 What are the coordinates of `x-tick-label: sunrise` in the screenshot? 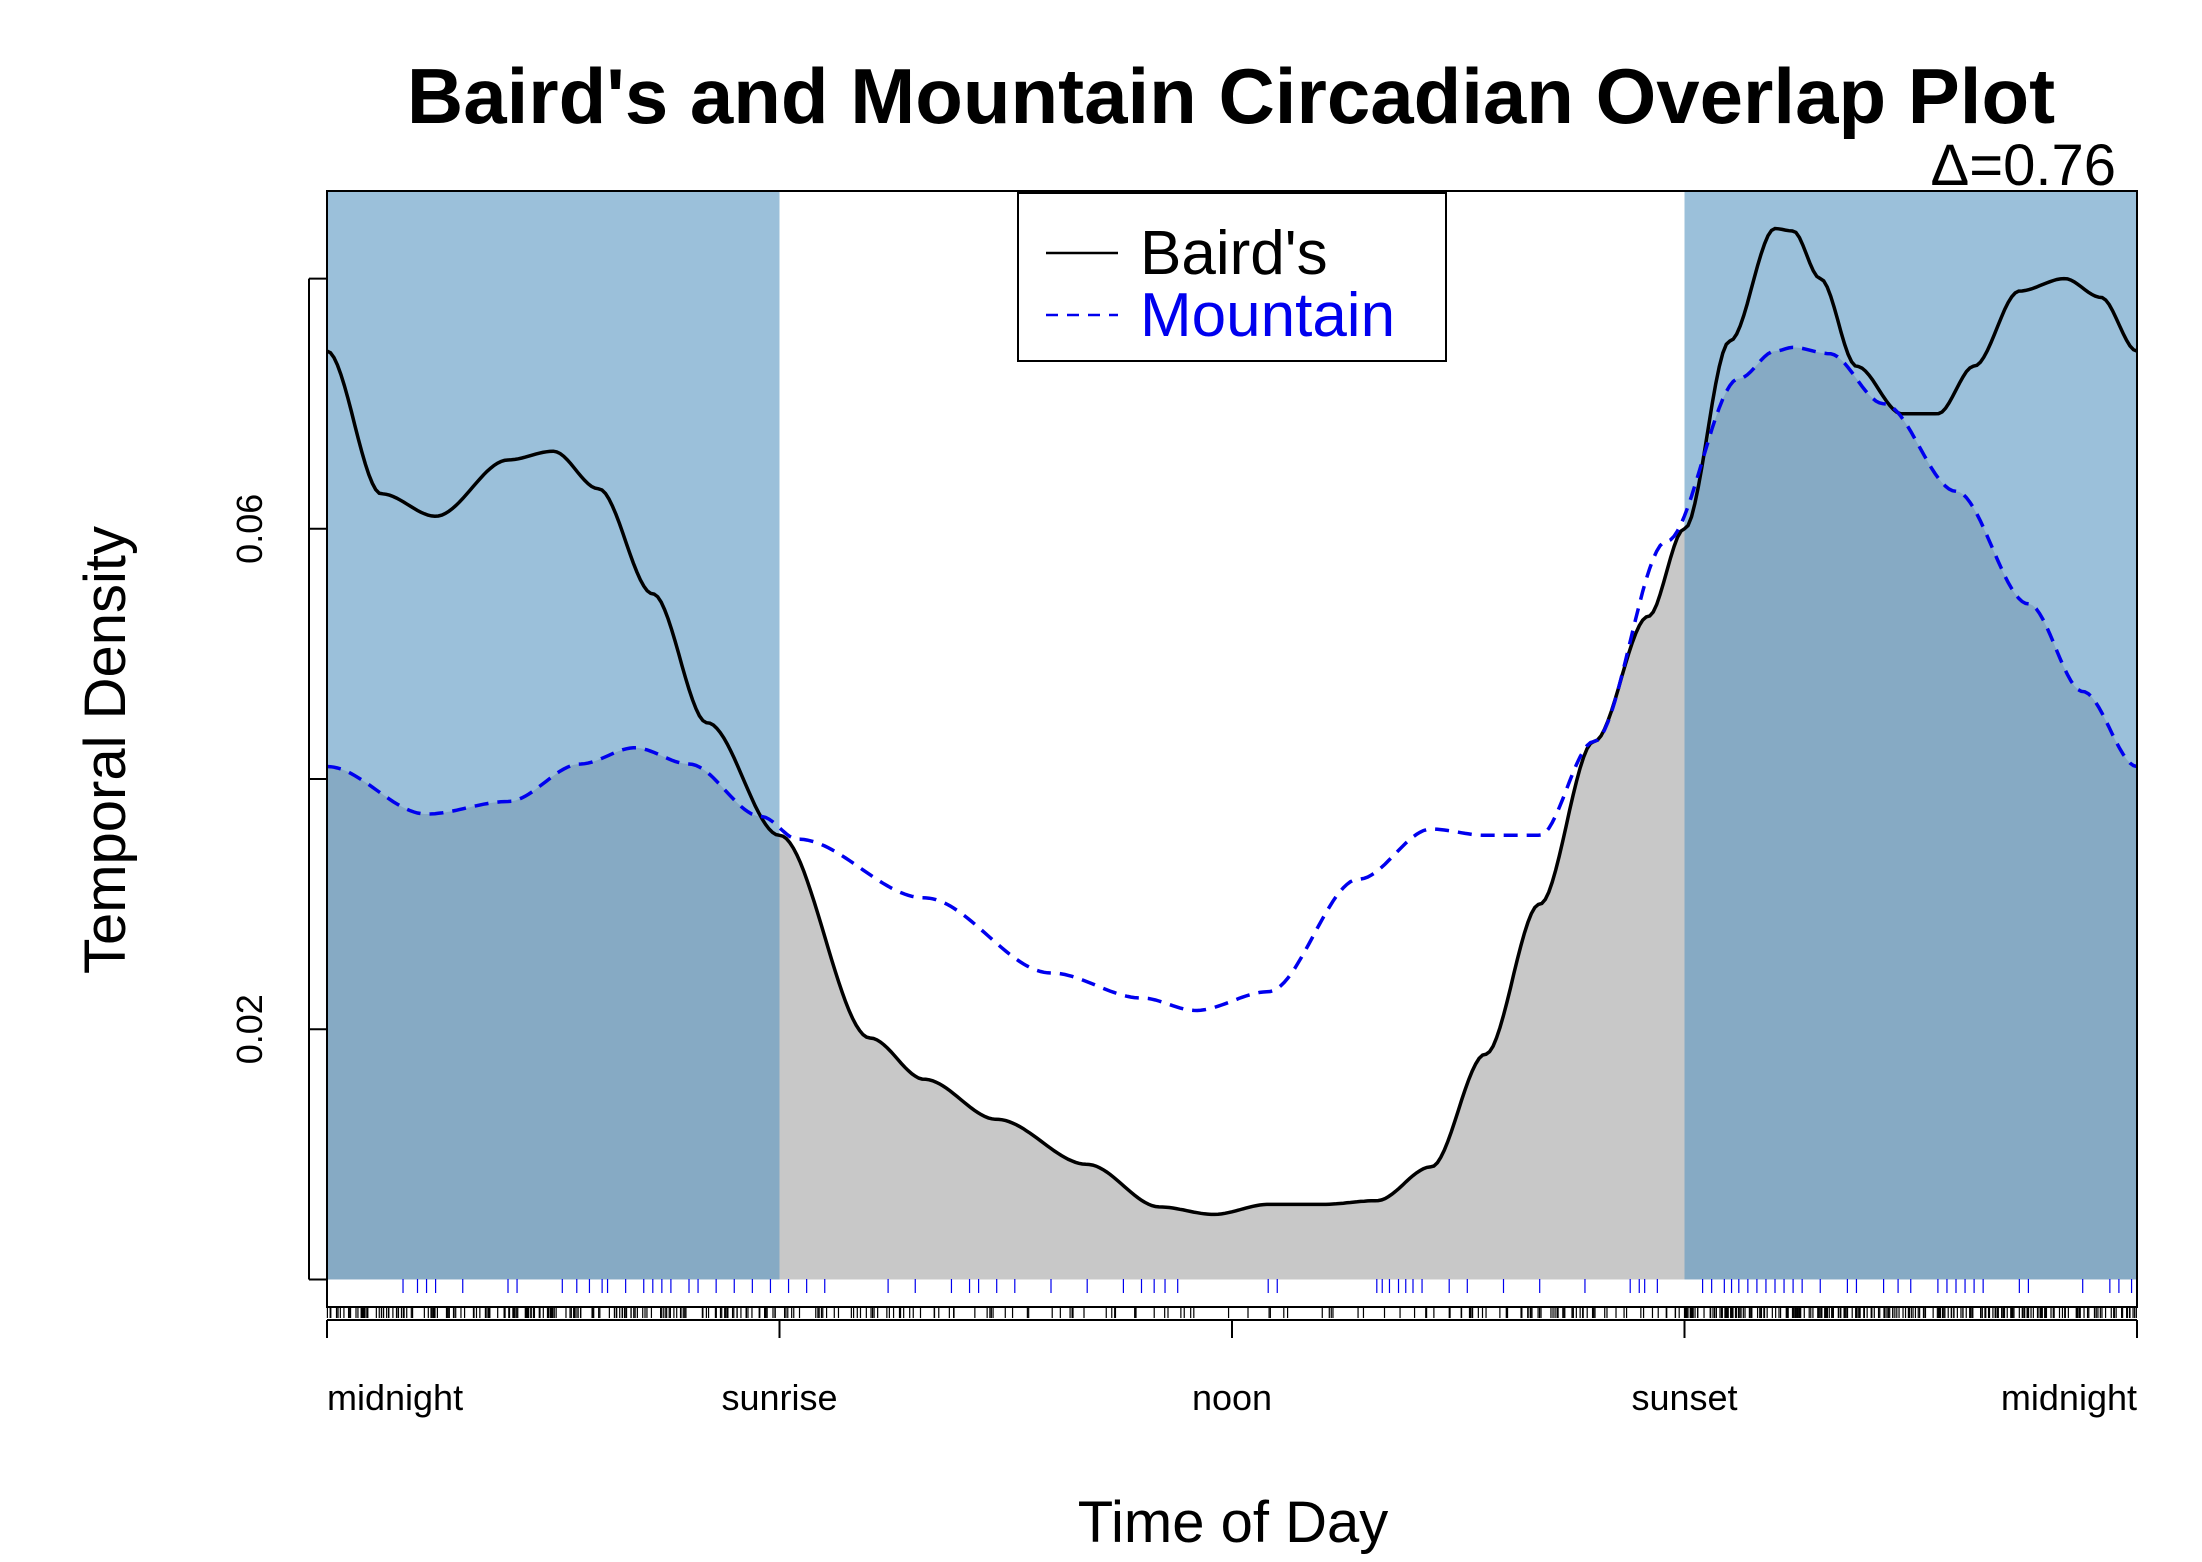 It's located at (779, 1397).